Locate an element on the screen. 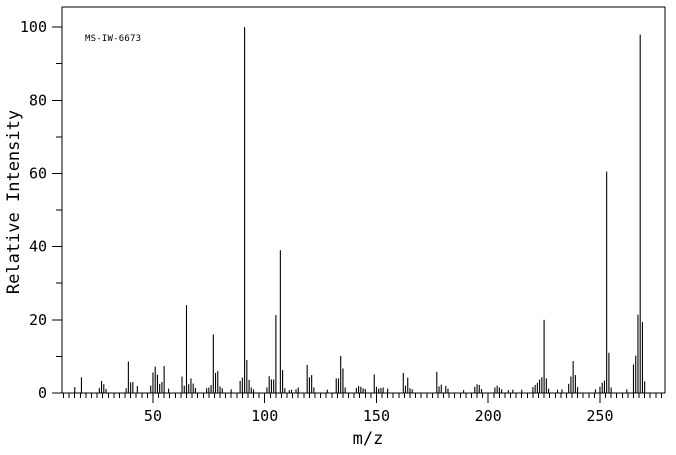  x-tick-label: 200 is located at coordinates (488, 416).